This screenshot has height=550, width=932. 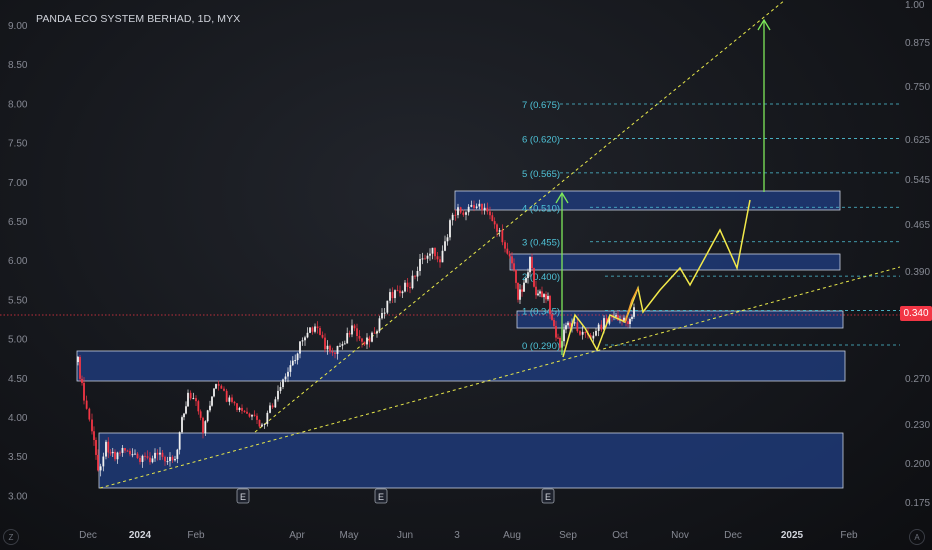 What do you see at coordinates (471, 460) in the screenshot?
I see `zone-bottom` at bounding box center [471, 460].